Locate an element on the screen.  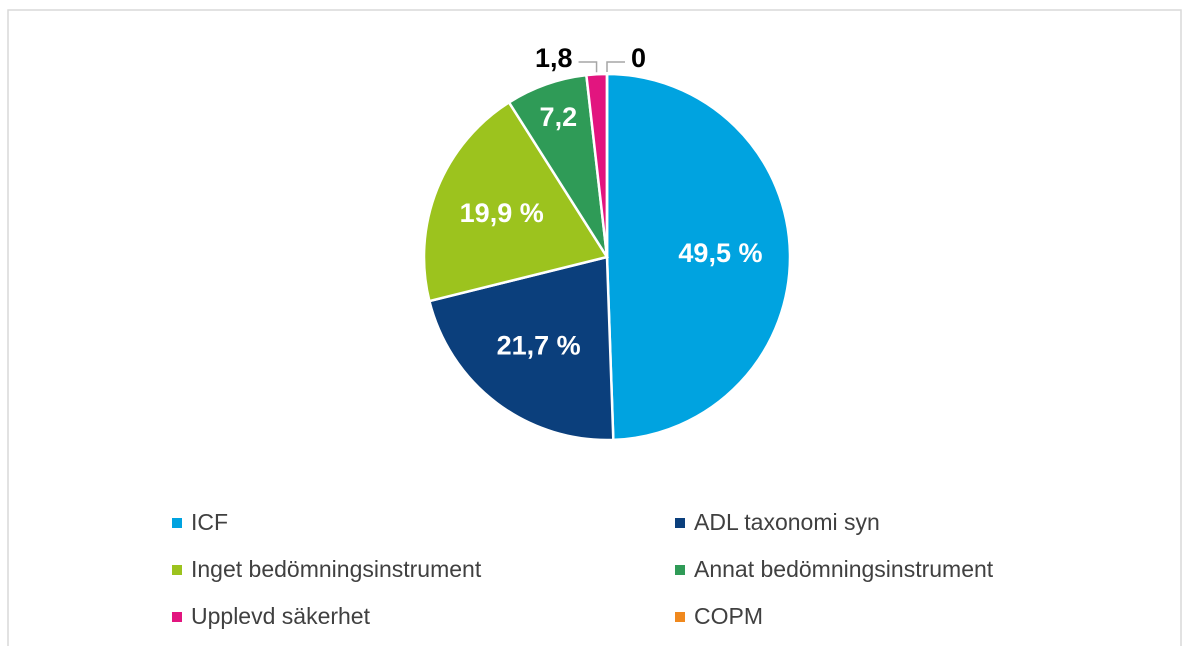
data-label: 1,8 is located at coordinates (554, 58).